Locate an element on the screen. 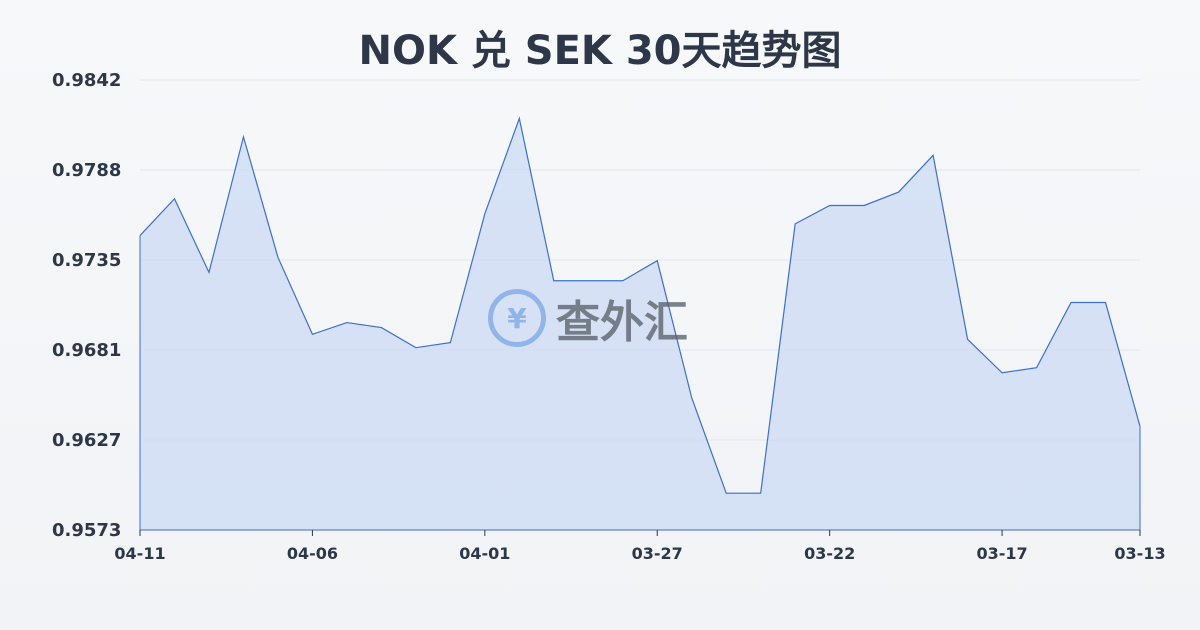 Image resolution: width=1200 pixels, height=630 pixels. y-tick-label: 0.9788 is located at coordinates (86, 170).